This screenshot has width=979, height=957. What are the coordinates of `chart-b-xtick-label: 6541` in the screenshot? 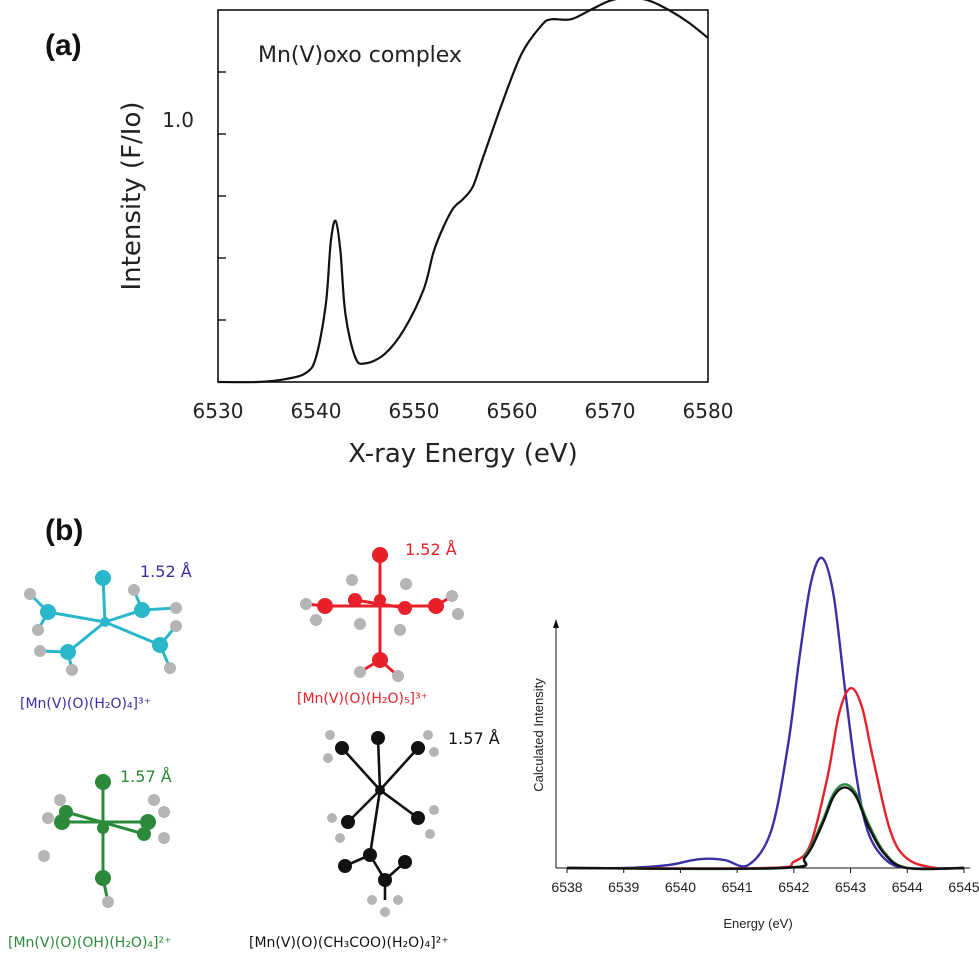 It's located at (737, 887).